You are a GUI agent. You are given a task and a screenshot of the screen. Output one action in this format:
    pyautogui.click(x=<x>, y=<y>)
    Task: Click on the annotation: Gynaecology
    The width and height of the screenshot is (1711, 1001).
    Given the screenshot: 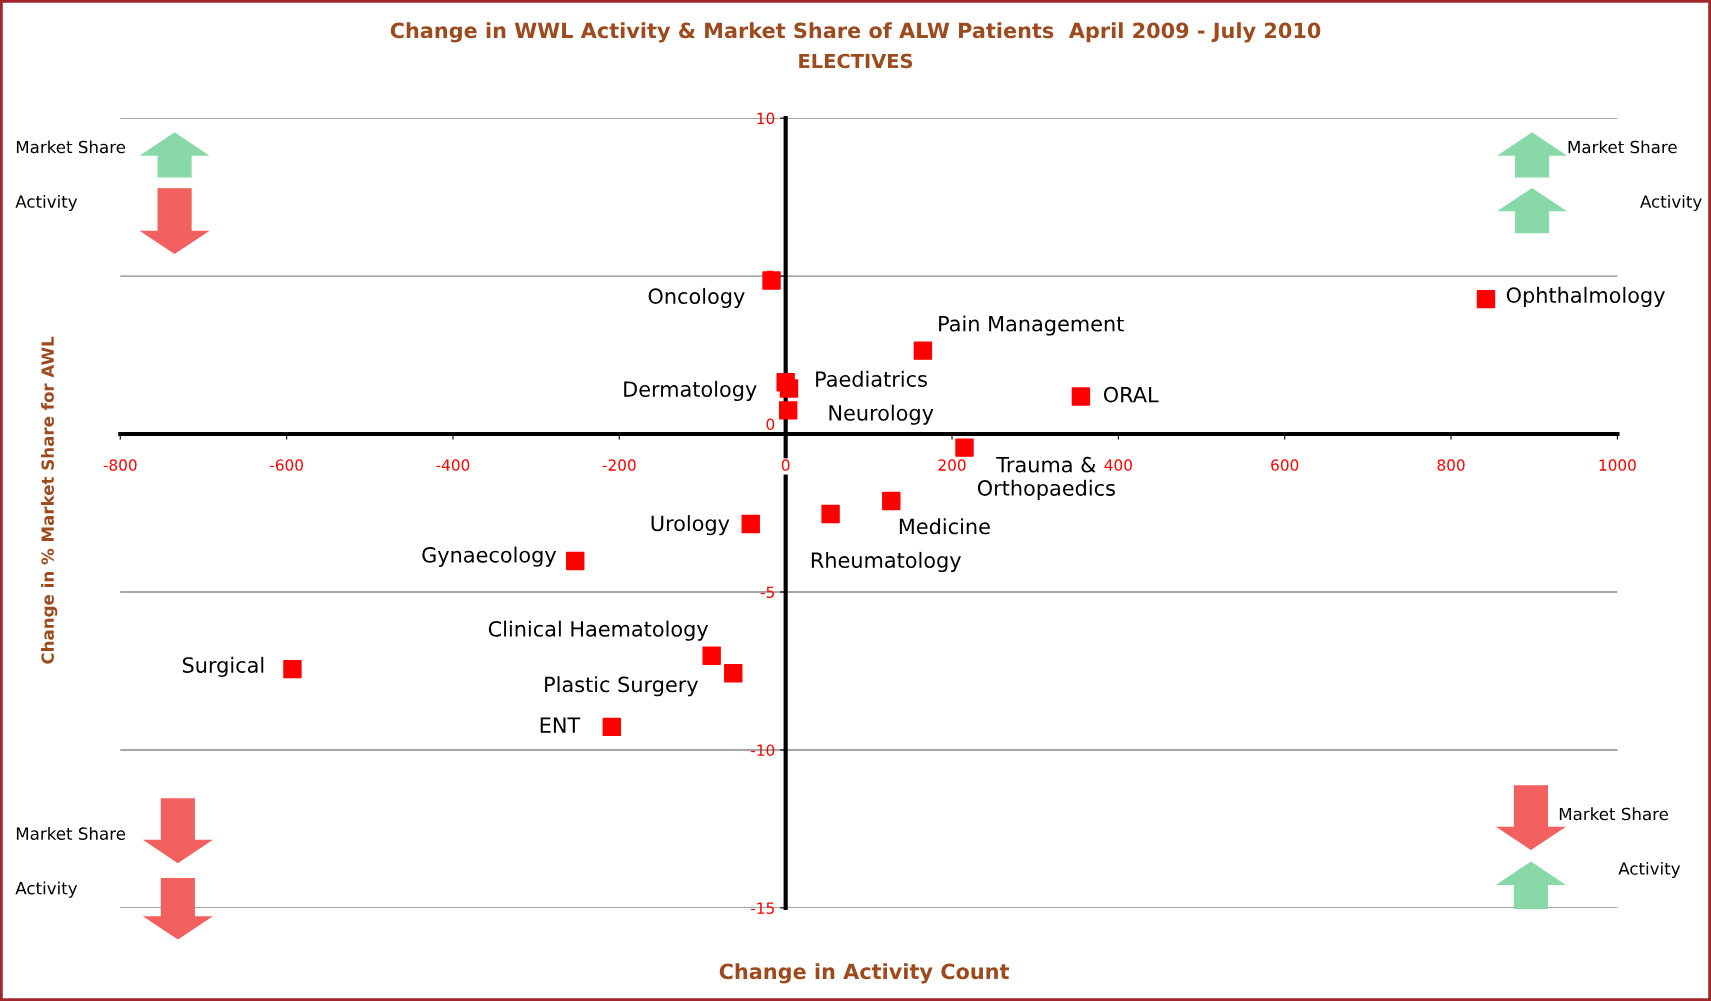 What is the action you would take?
    pyautogui.click(x=489, y=556)
    